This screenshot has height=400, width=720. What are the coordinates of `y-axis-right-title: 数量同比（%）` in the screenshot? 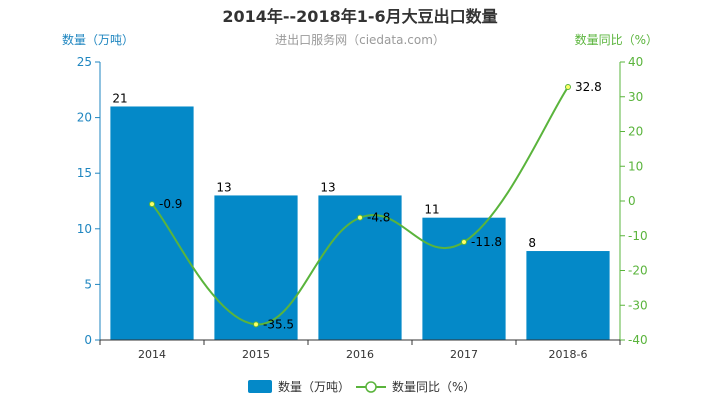 It's located at (616, 39).